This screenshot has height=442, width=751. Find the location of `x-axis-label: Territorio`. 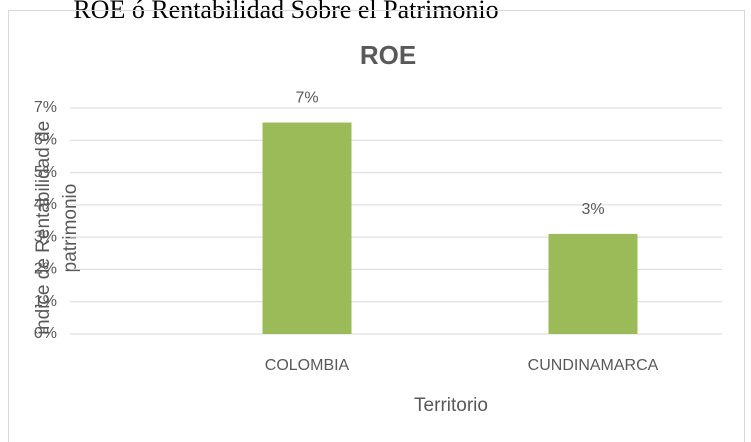

x-axis-label: Territorio is located at coordinates (451, 405).